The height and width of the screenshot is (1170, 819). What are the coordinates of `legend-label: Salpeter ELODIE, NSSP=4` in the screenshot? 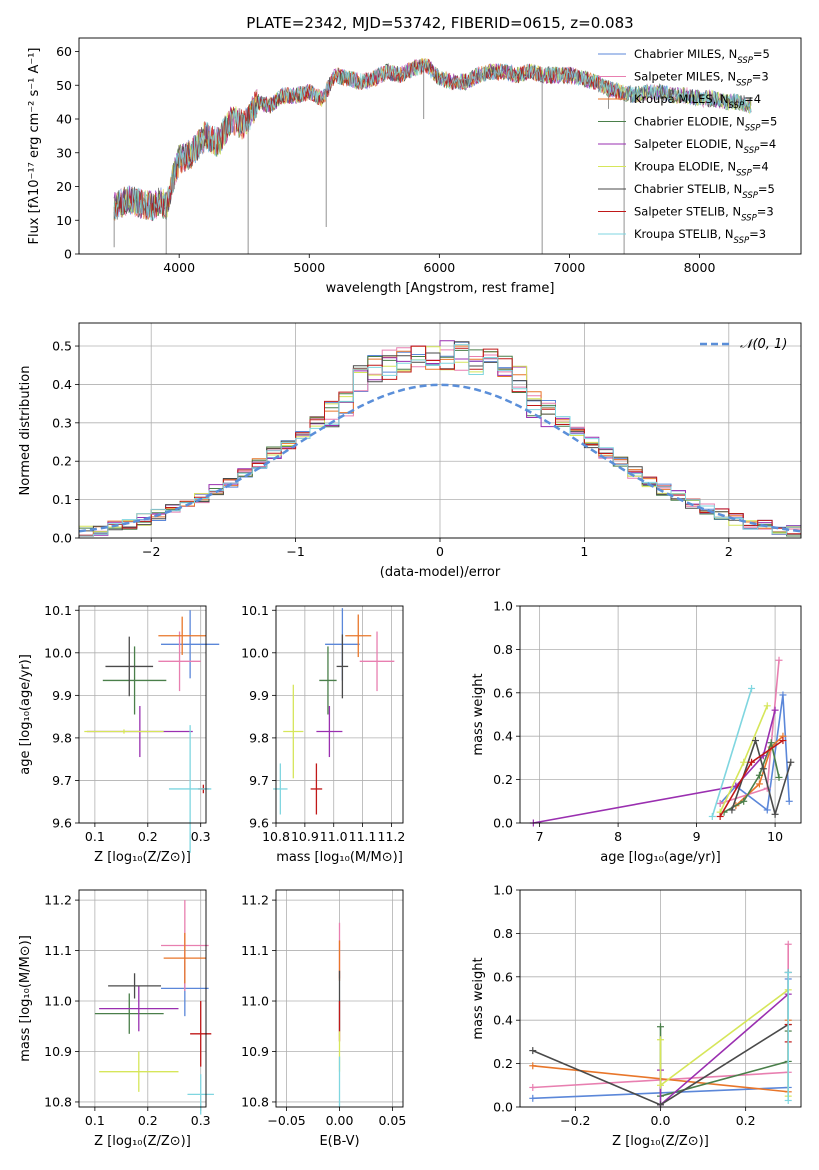 It's located at (705, 146).